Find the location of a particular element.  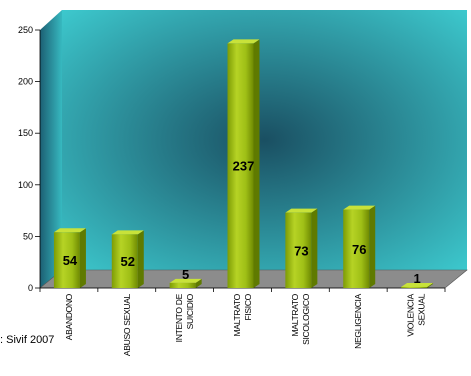

y-tick-label: 100 is located at coordinates (25, 185).